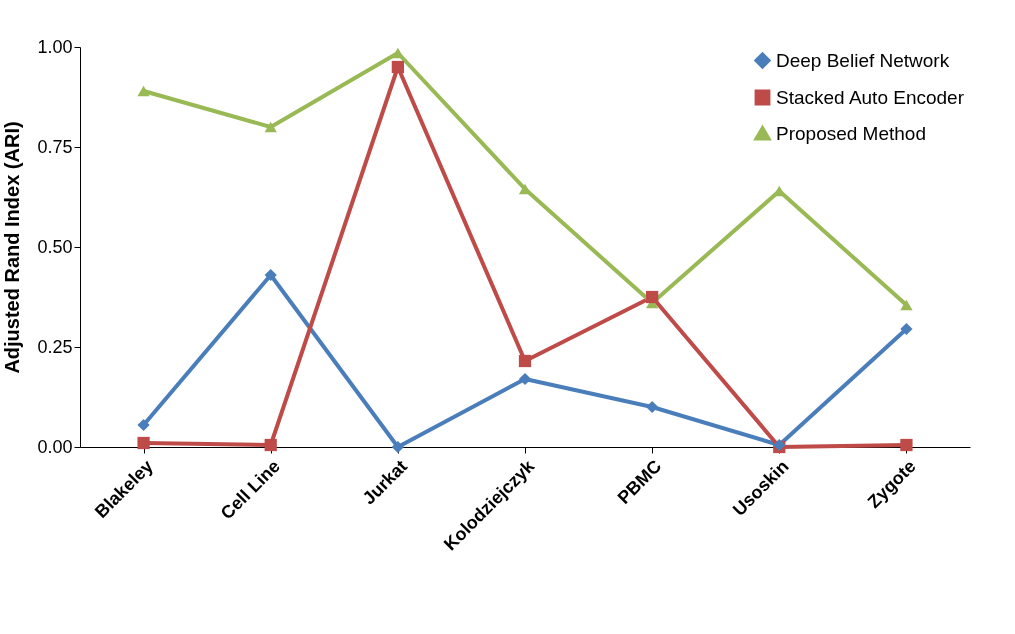 The height and width of the screenshot is (634, 1015). Describe the element at coordinates (12, 247) in the screenshot. I see `y-axis-title: Adjusted Rand Index (ARI)` at that location.